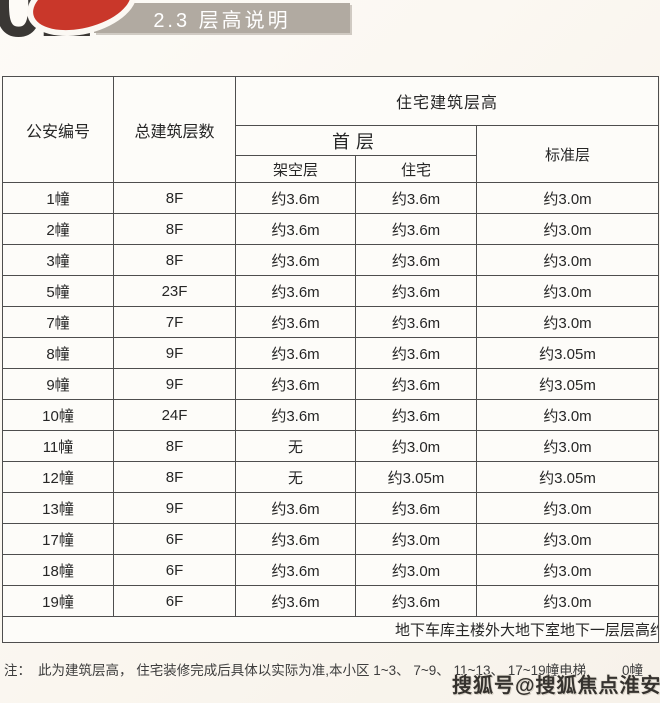 The width and height of the screenshot is (660, 703). I want to click on table-row: 17幢 6F 约3.6m 约3.0m 约3.0m, so click(331, 539).